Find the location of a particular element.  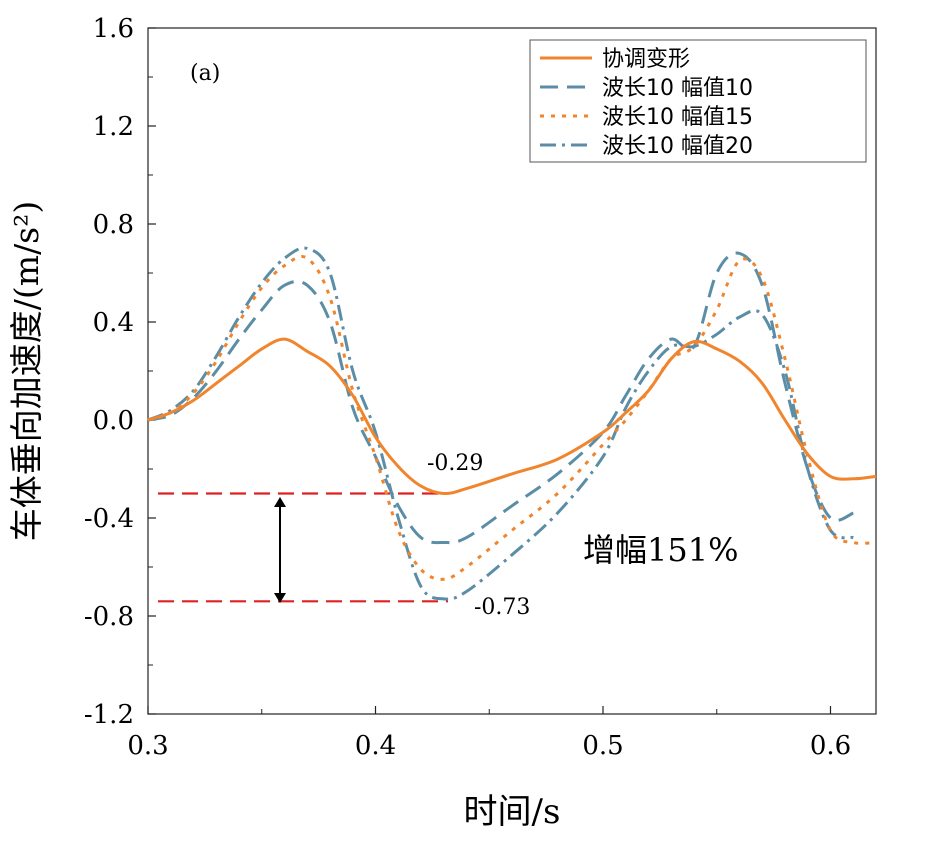

panel-label: (a) is located at coordinates (205, 73).